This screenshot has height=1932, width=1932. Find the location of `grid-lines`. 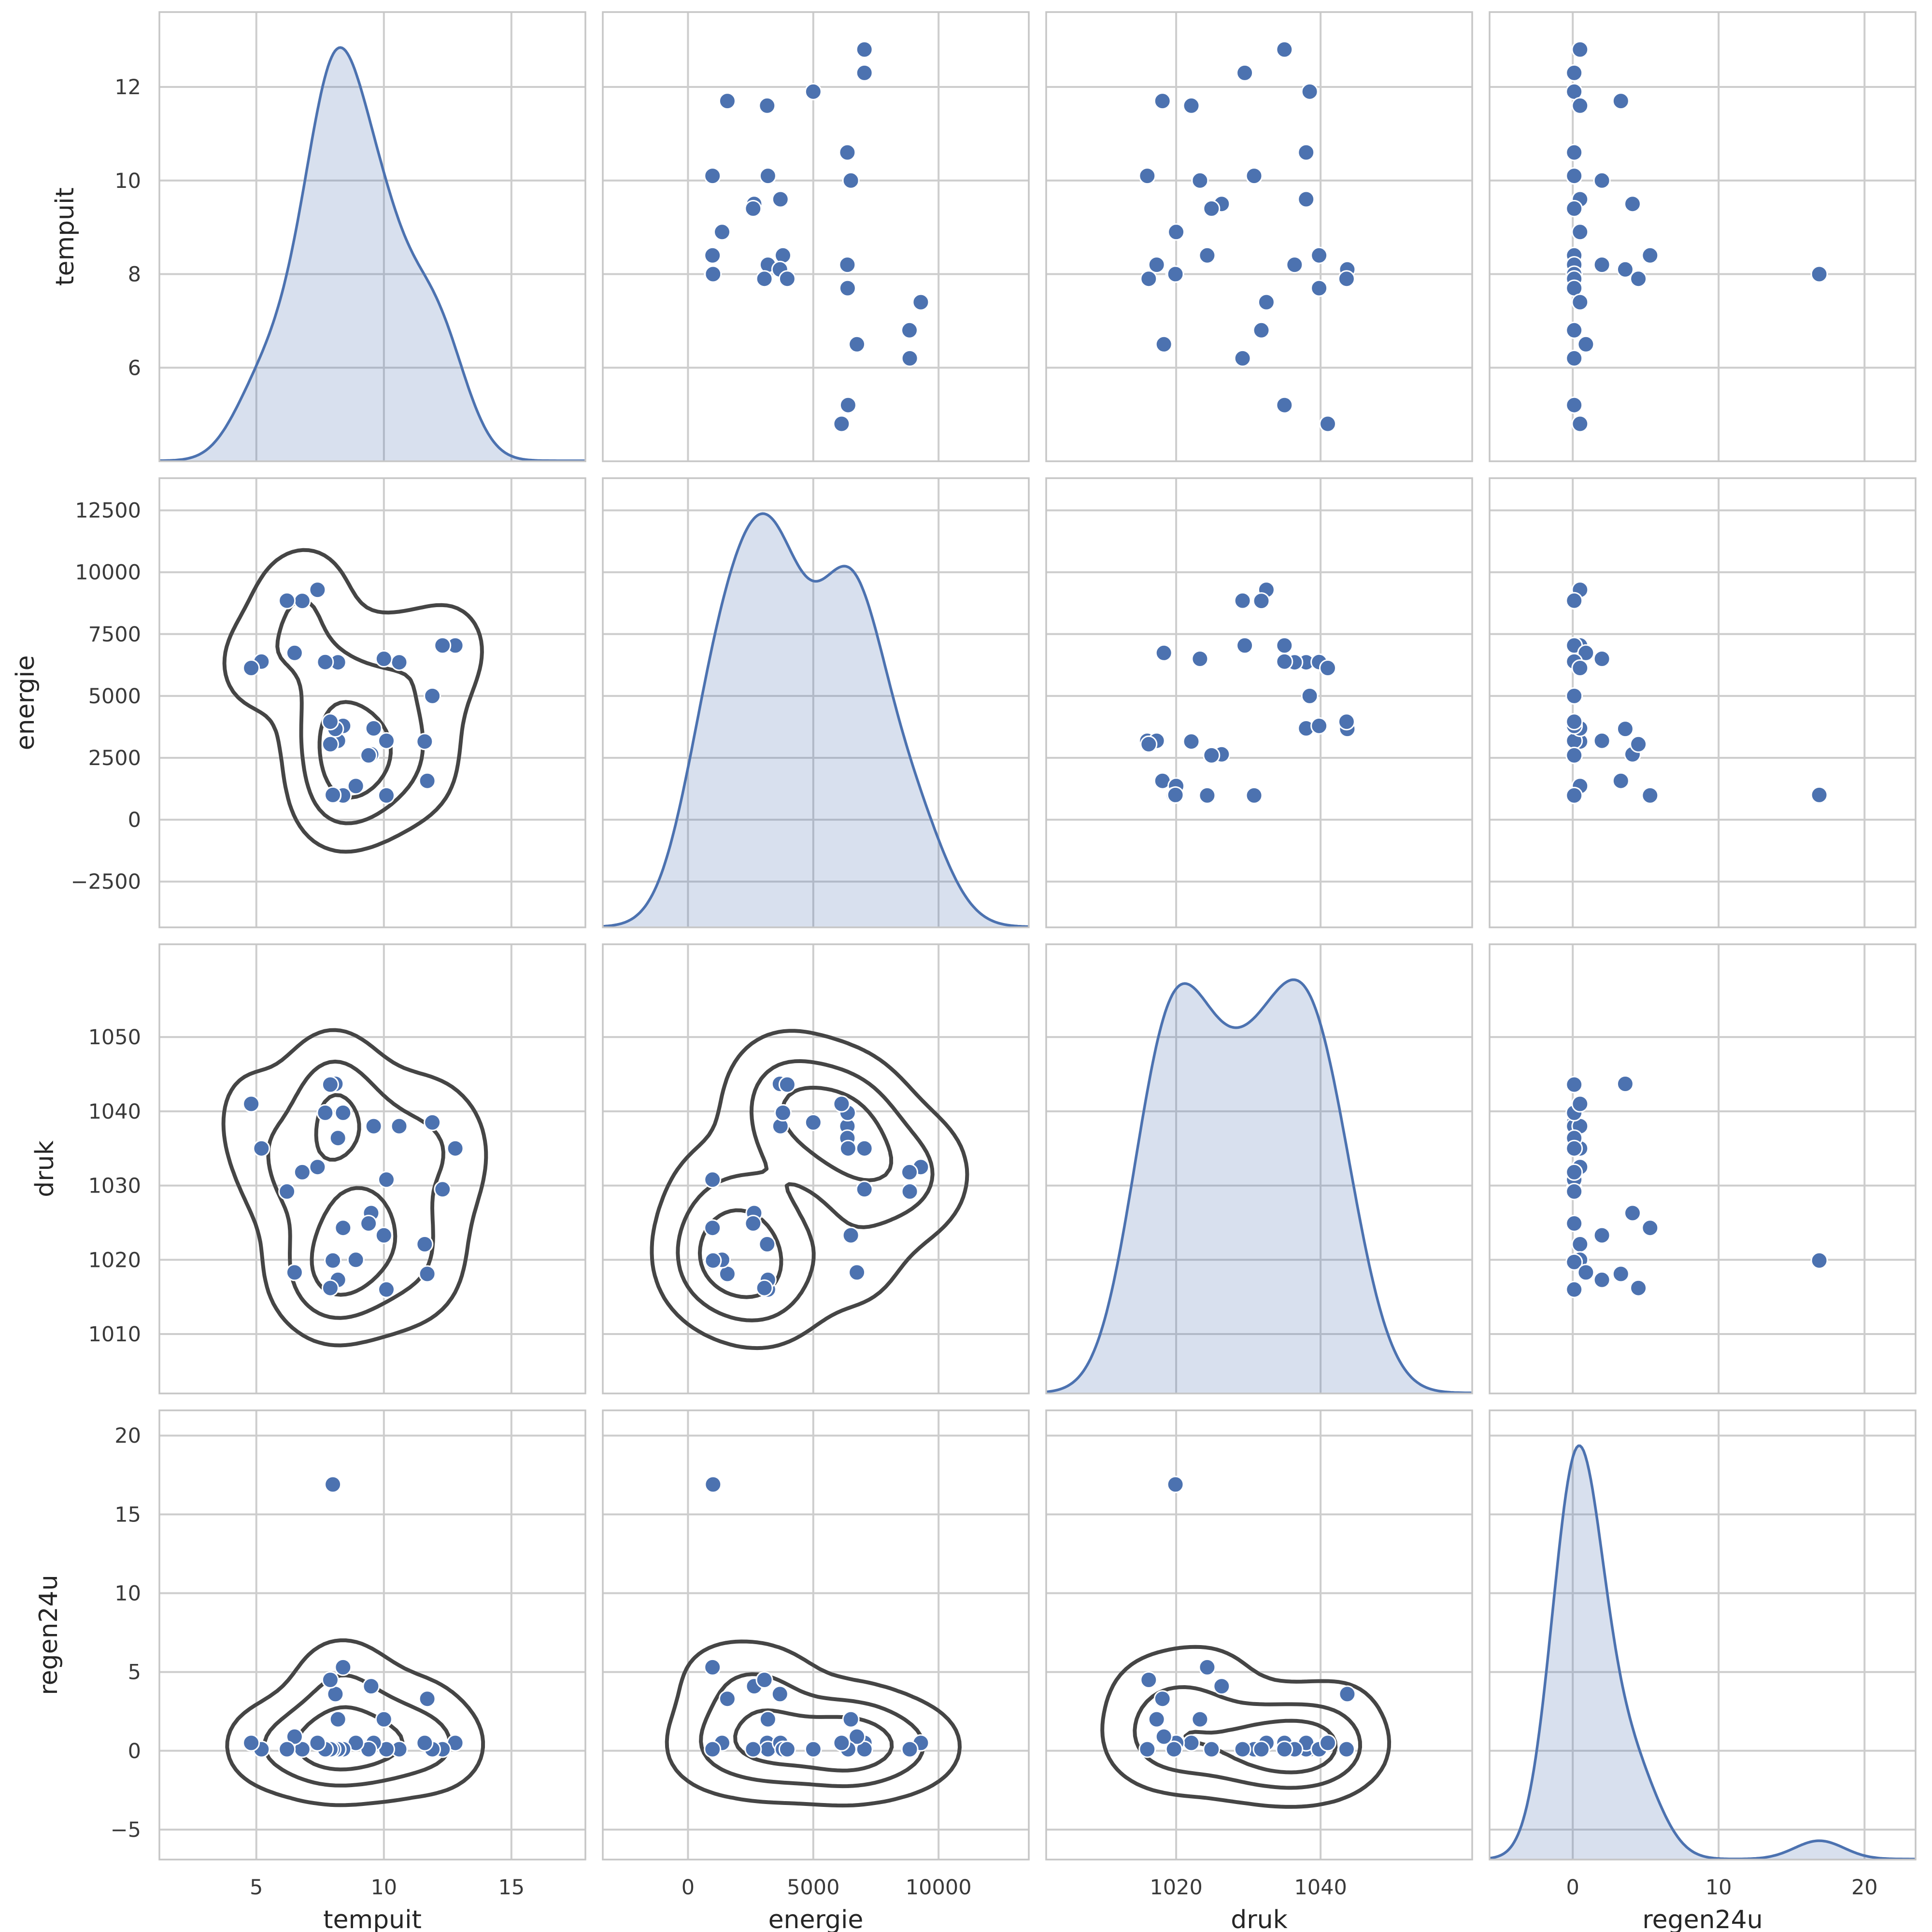

grid-lines is located at coordinates (372, 236).